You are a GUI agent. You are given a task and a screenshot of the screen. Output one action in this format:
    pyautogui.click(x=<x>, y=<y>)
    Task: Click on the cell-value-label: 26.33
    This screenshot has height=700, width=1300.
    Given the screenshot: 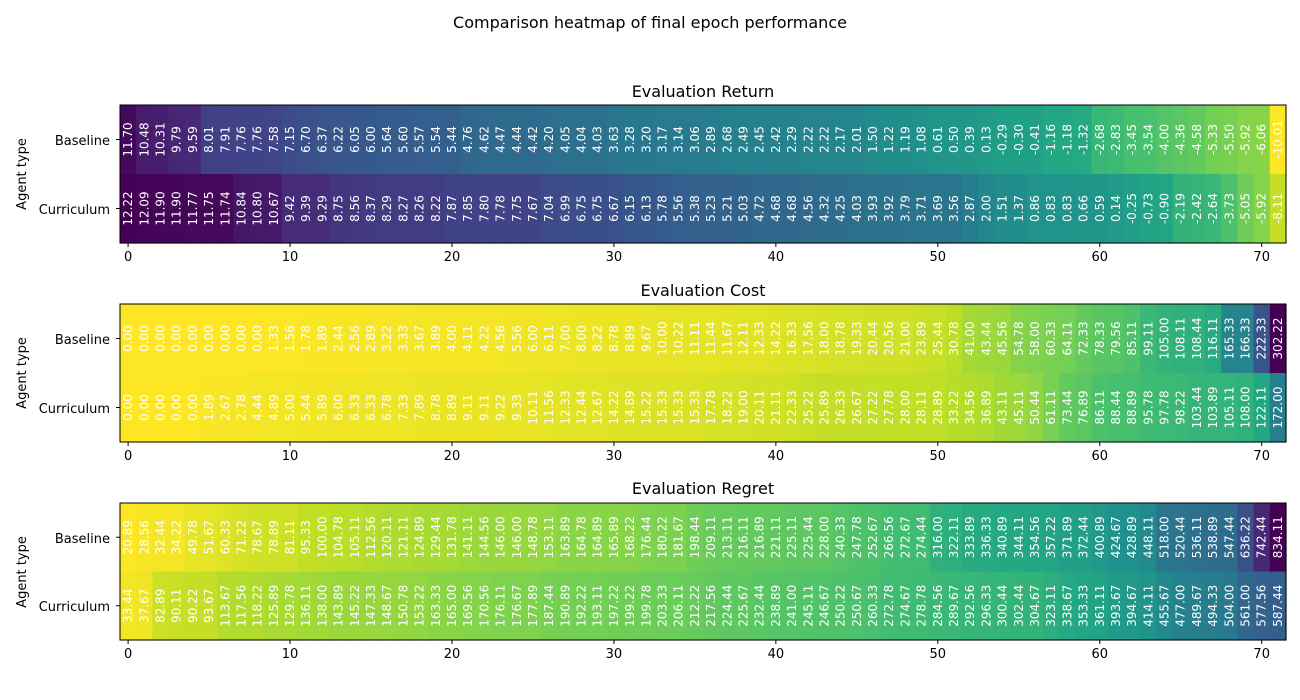 What is the action you would take?
    pyautogui.click(x=841, y=407)
    